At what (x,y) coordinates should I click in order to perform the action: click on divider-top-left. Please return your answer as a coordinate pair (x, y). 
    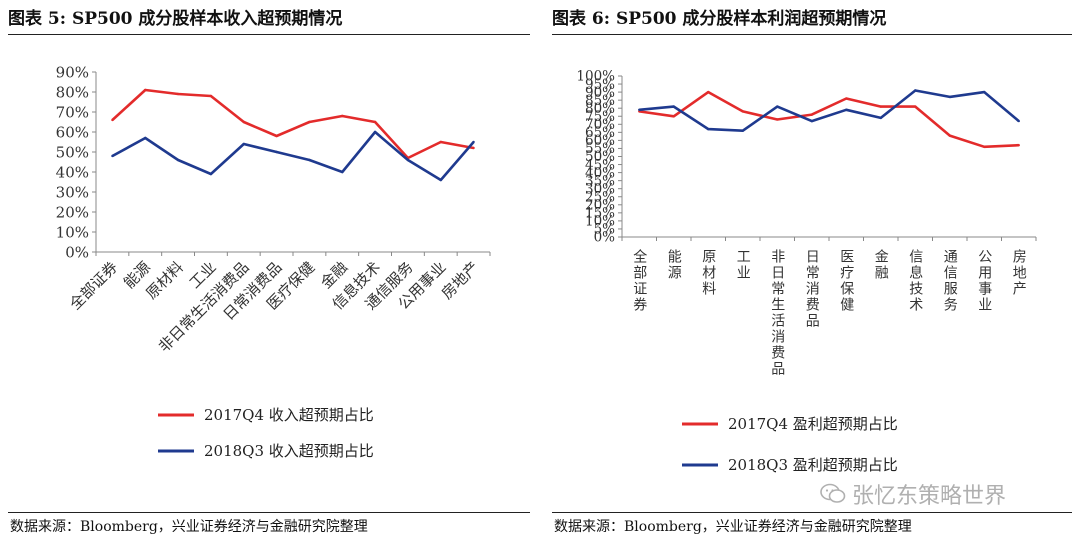
    Looking at the image, I should click on (269, 34).